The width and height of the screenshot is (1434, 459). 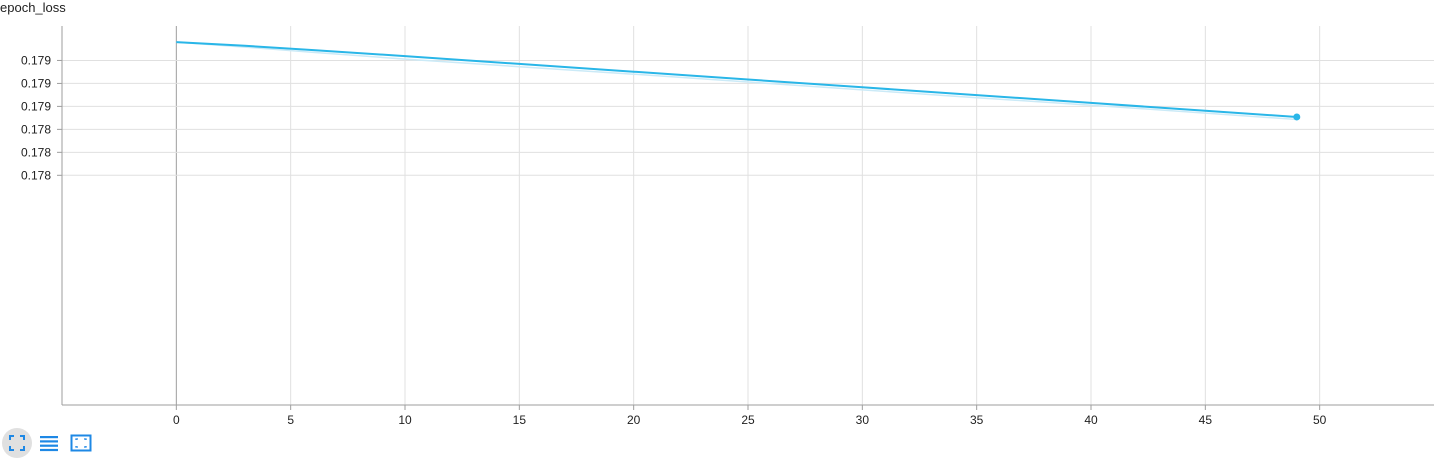 What do you see at coordinates (977, 419) in the screenshot?
I see `x-tick-label: 35` at bounding box center [977, 419].